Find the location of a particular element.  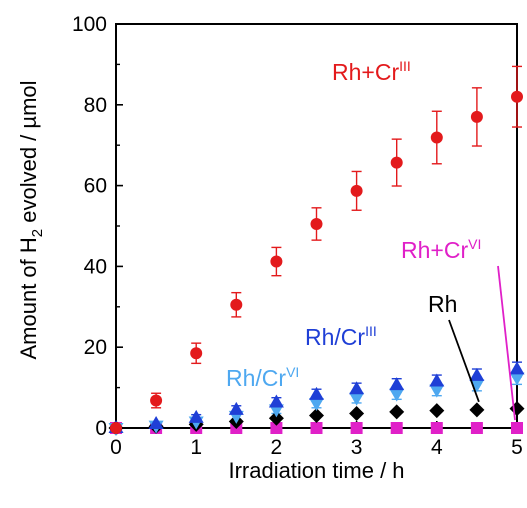

x-tick-label: 4 is located at coordinates (437, 447).